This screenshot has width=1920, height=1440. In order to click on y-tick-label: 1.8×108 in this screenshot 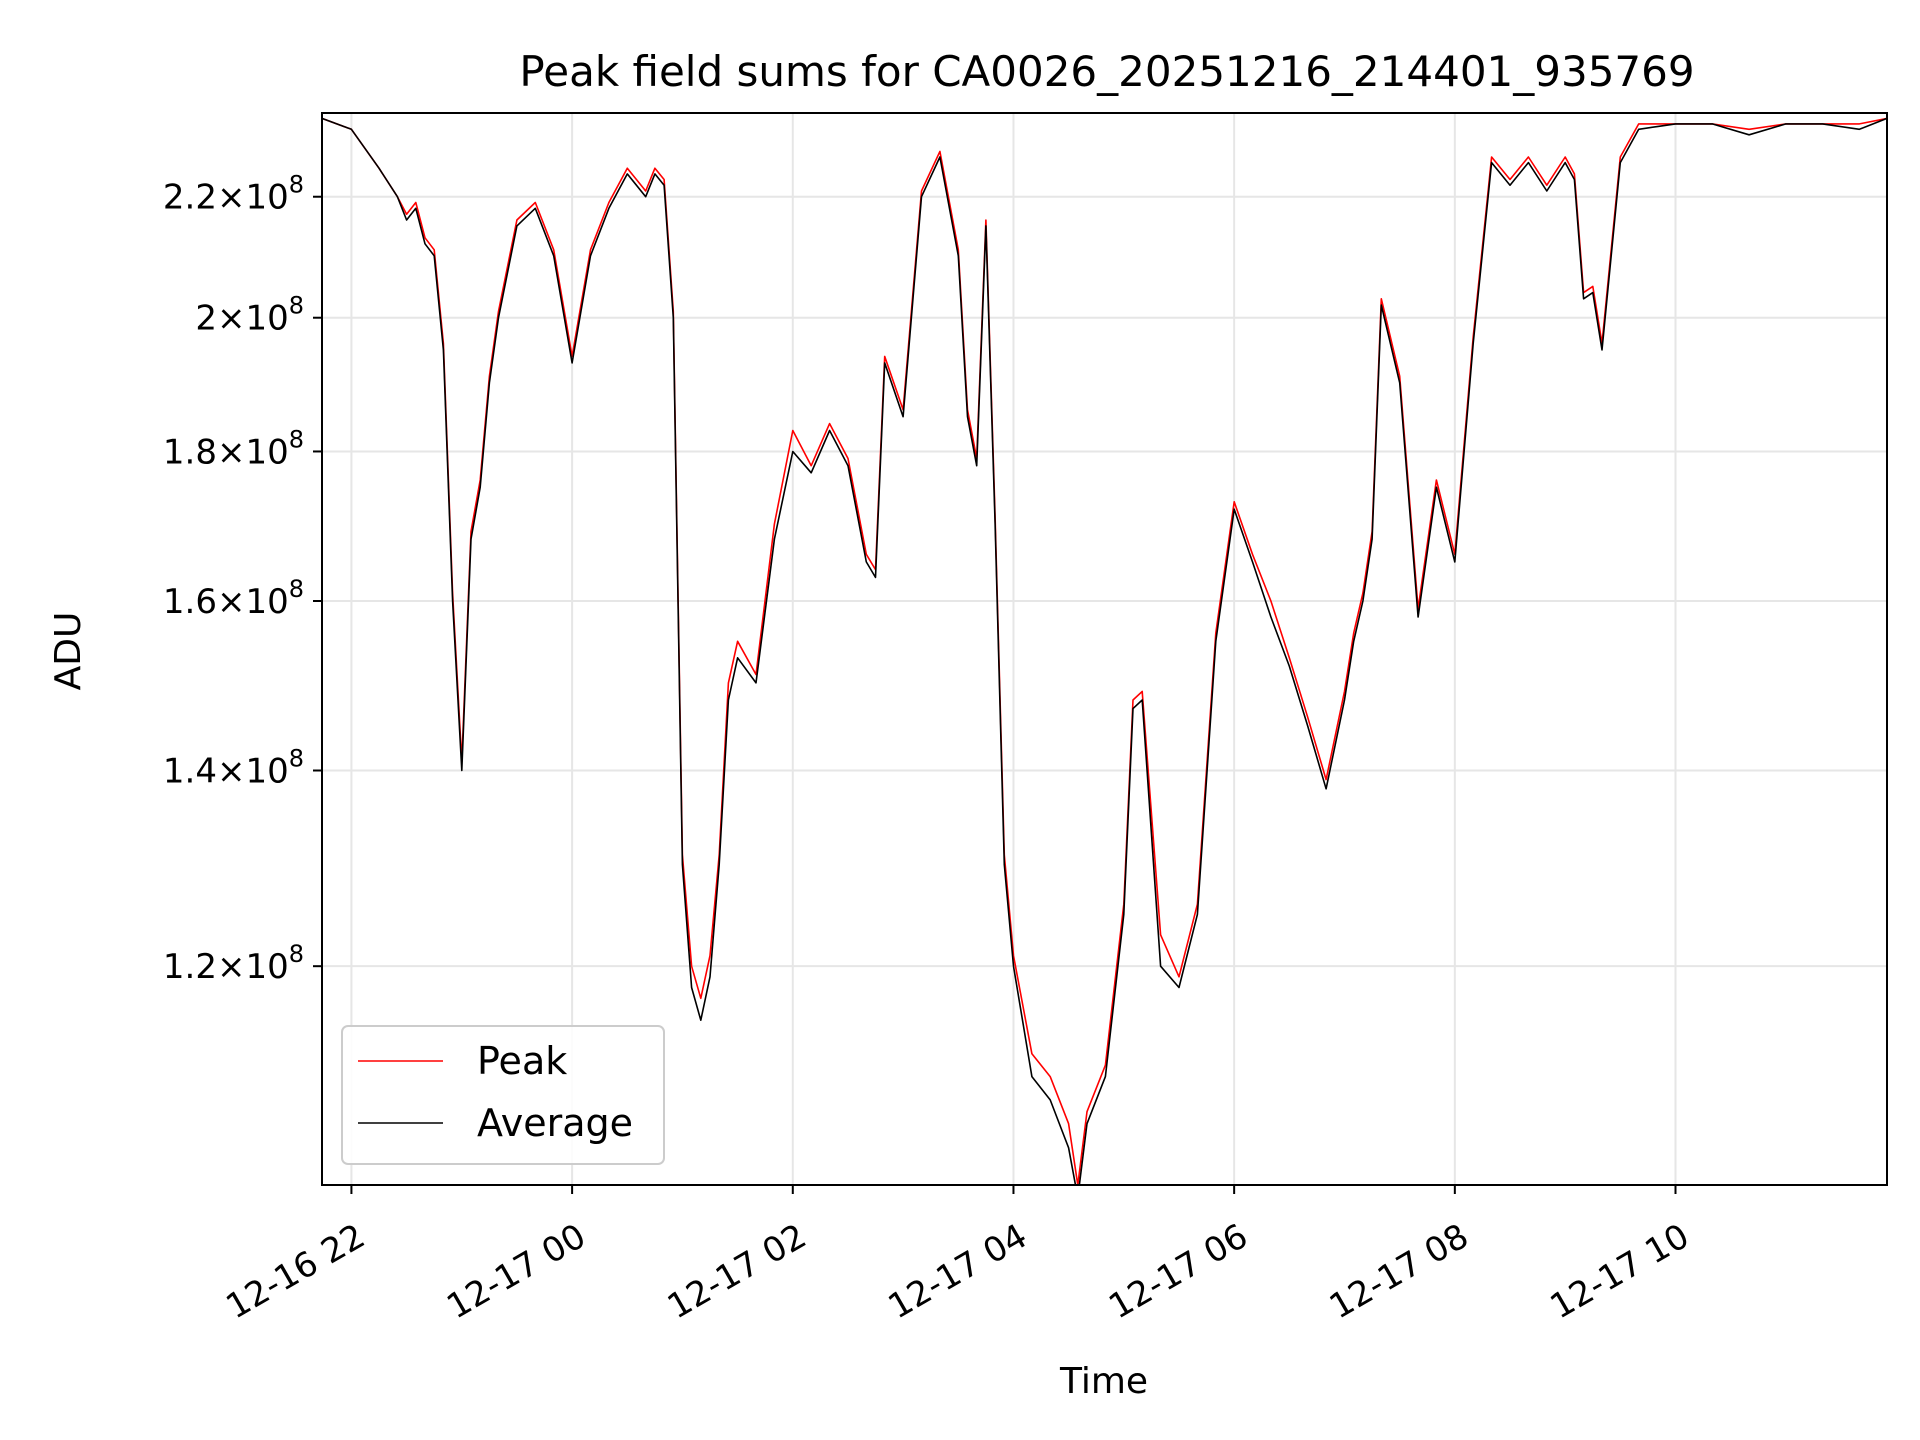, I will do `click(233, 448)`.